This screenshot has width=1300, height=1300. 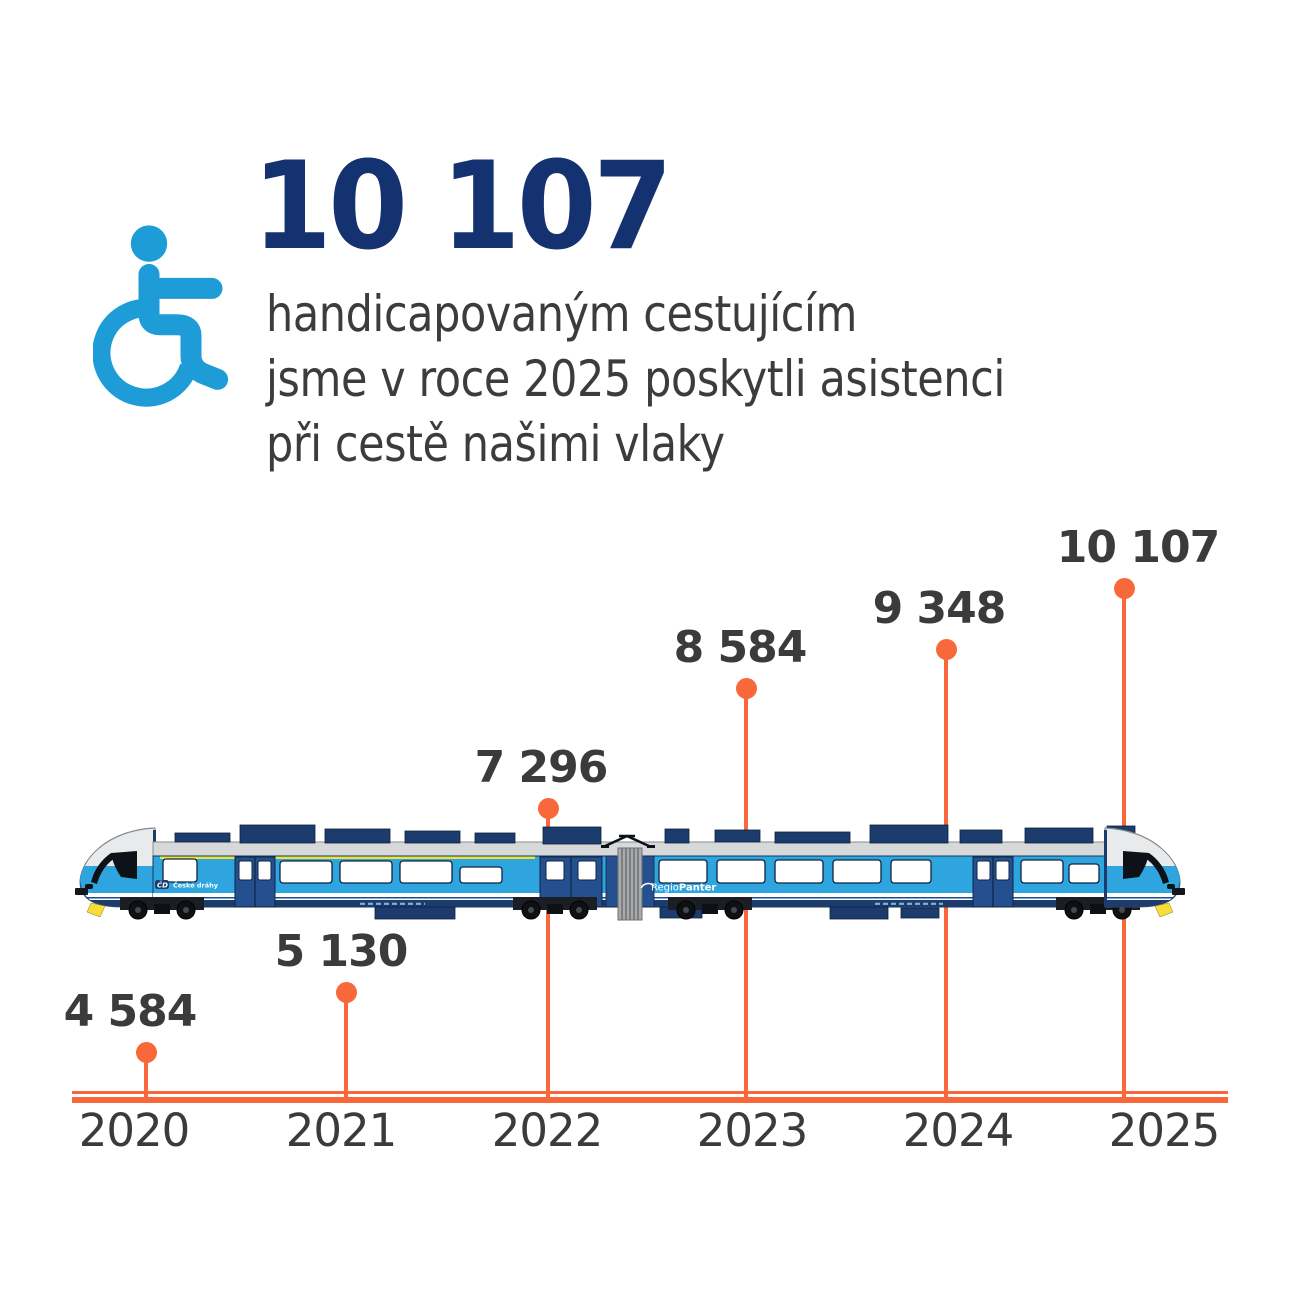 I want to click on year-label: 2022, so click(x=547, y=1130).